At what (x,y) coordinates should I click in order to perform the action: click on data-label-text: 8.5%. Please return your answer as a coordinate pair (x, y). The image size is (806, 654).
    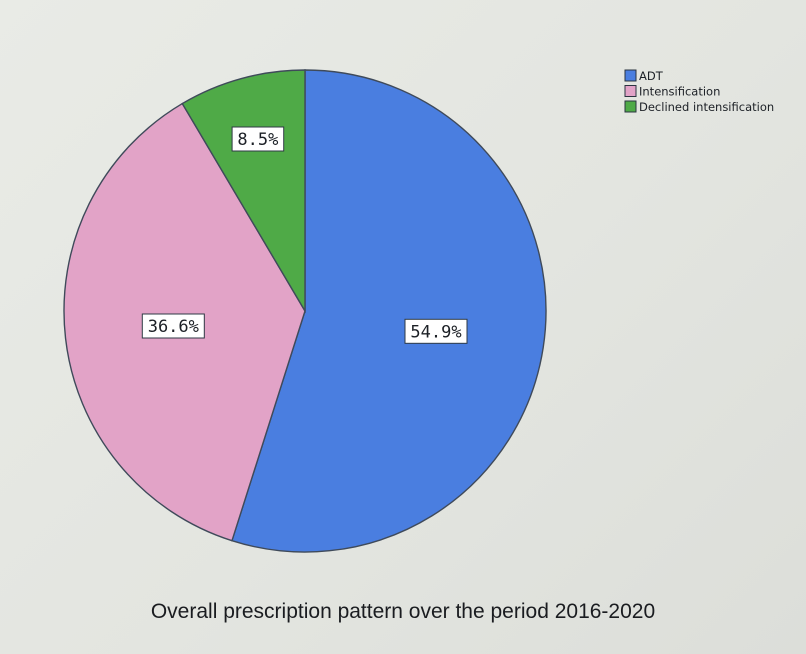
    Looking at the image, I should click on (257, 140).